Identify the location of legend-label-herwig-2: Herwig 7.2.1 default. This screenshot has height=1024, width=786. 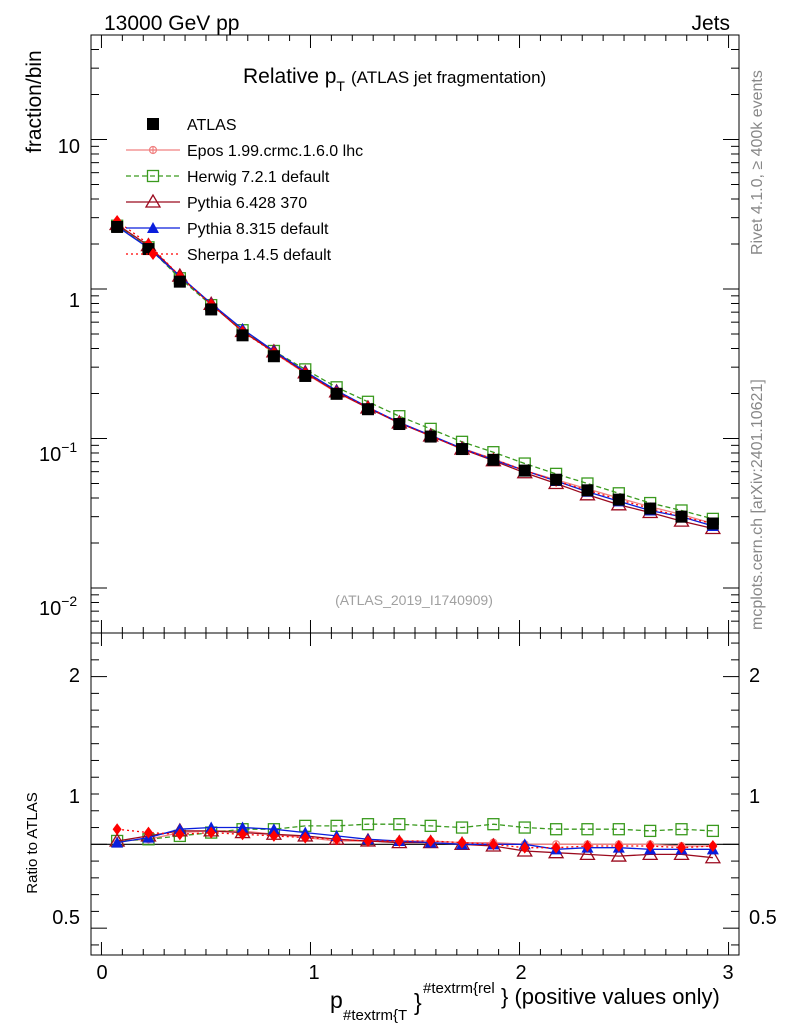
(258, 177).